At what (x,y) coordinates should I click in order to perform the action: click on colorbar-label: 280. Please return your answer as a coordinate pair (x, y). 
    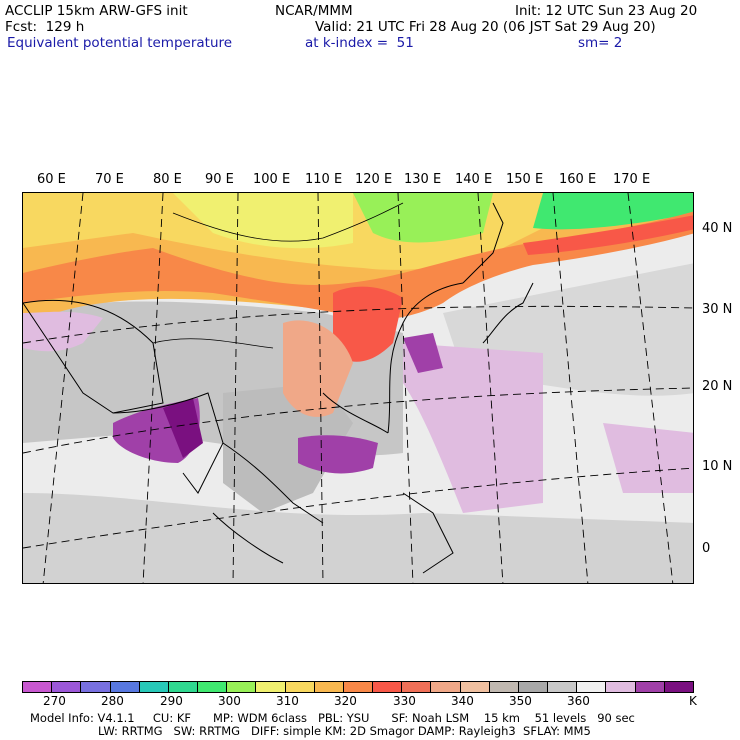
    Looking at the image, I should click on (112, 701).